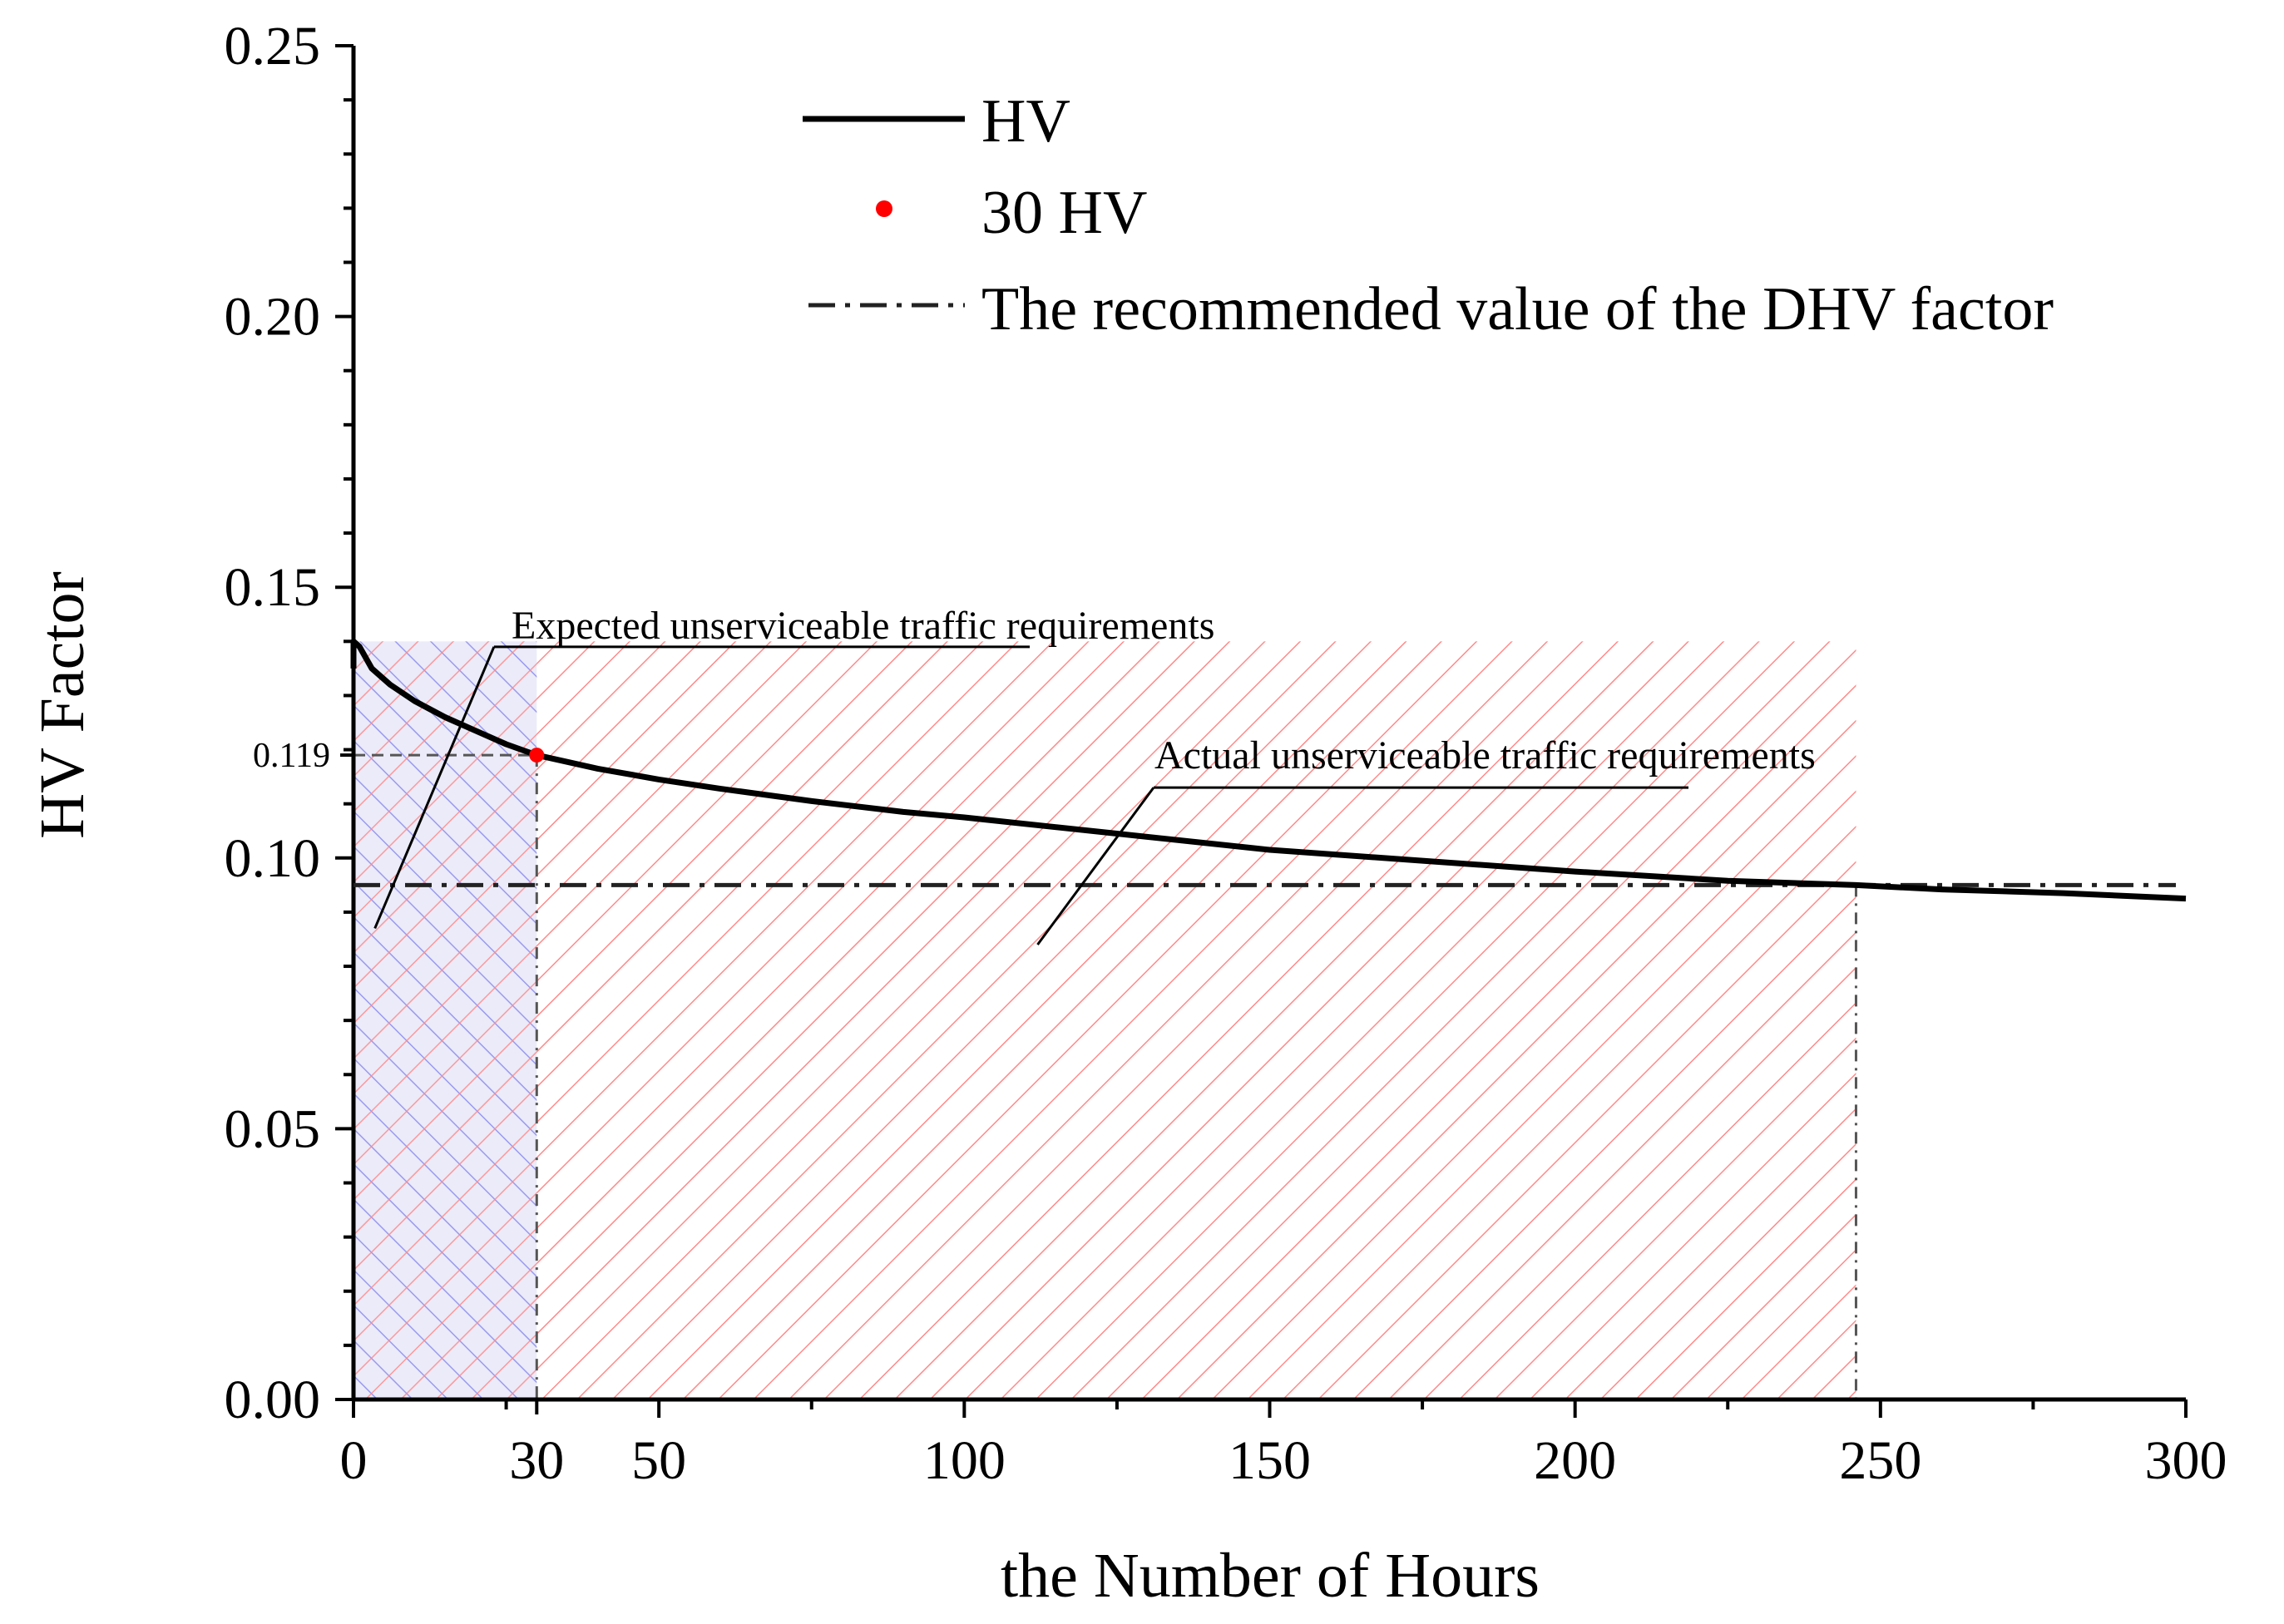 Image resolution: width=2284 pixels, height=1624 pixels. I want to click on x-tick-label: 150, so click(1270, 1460).